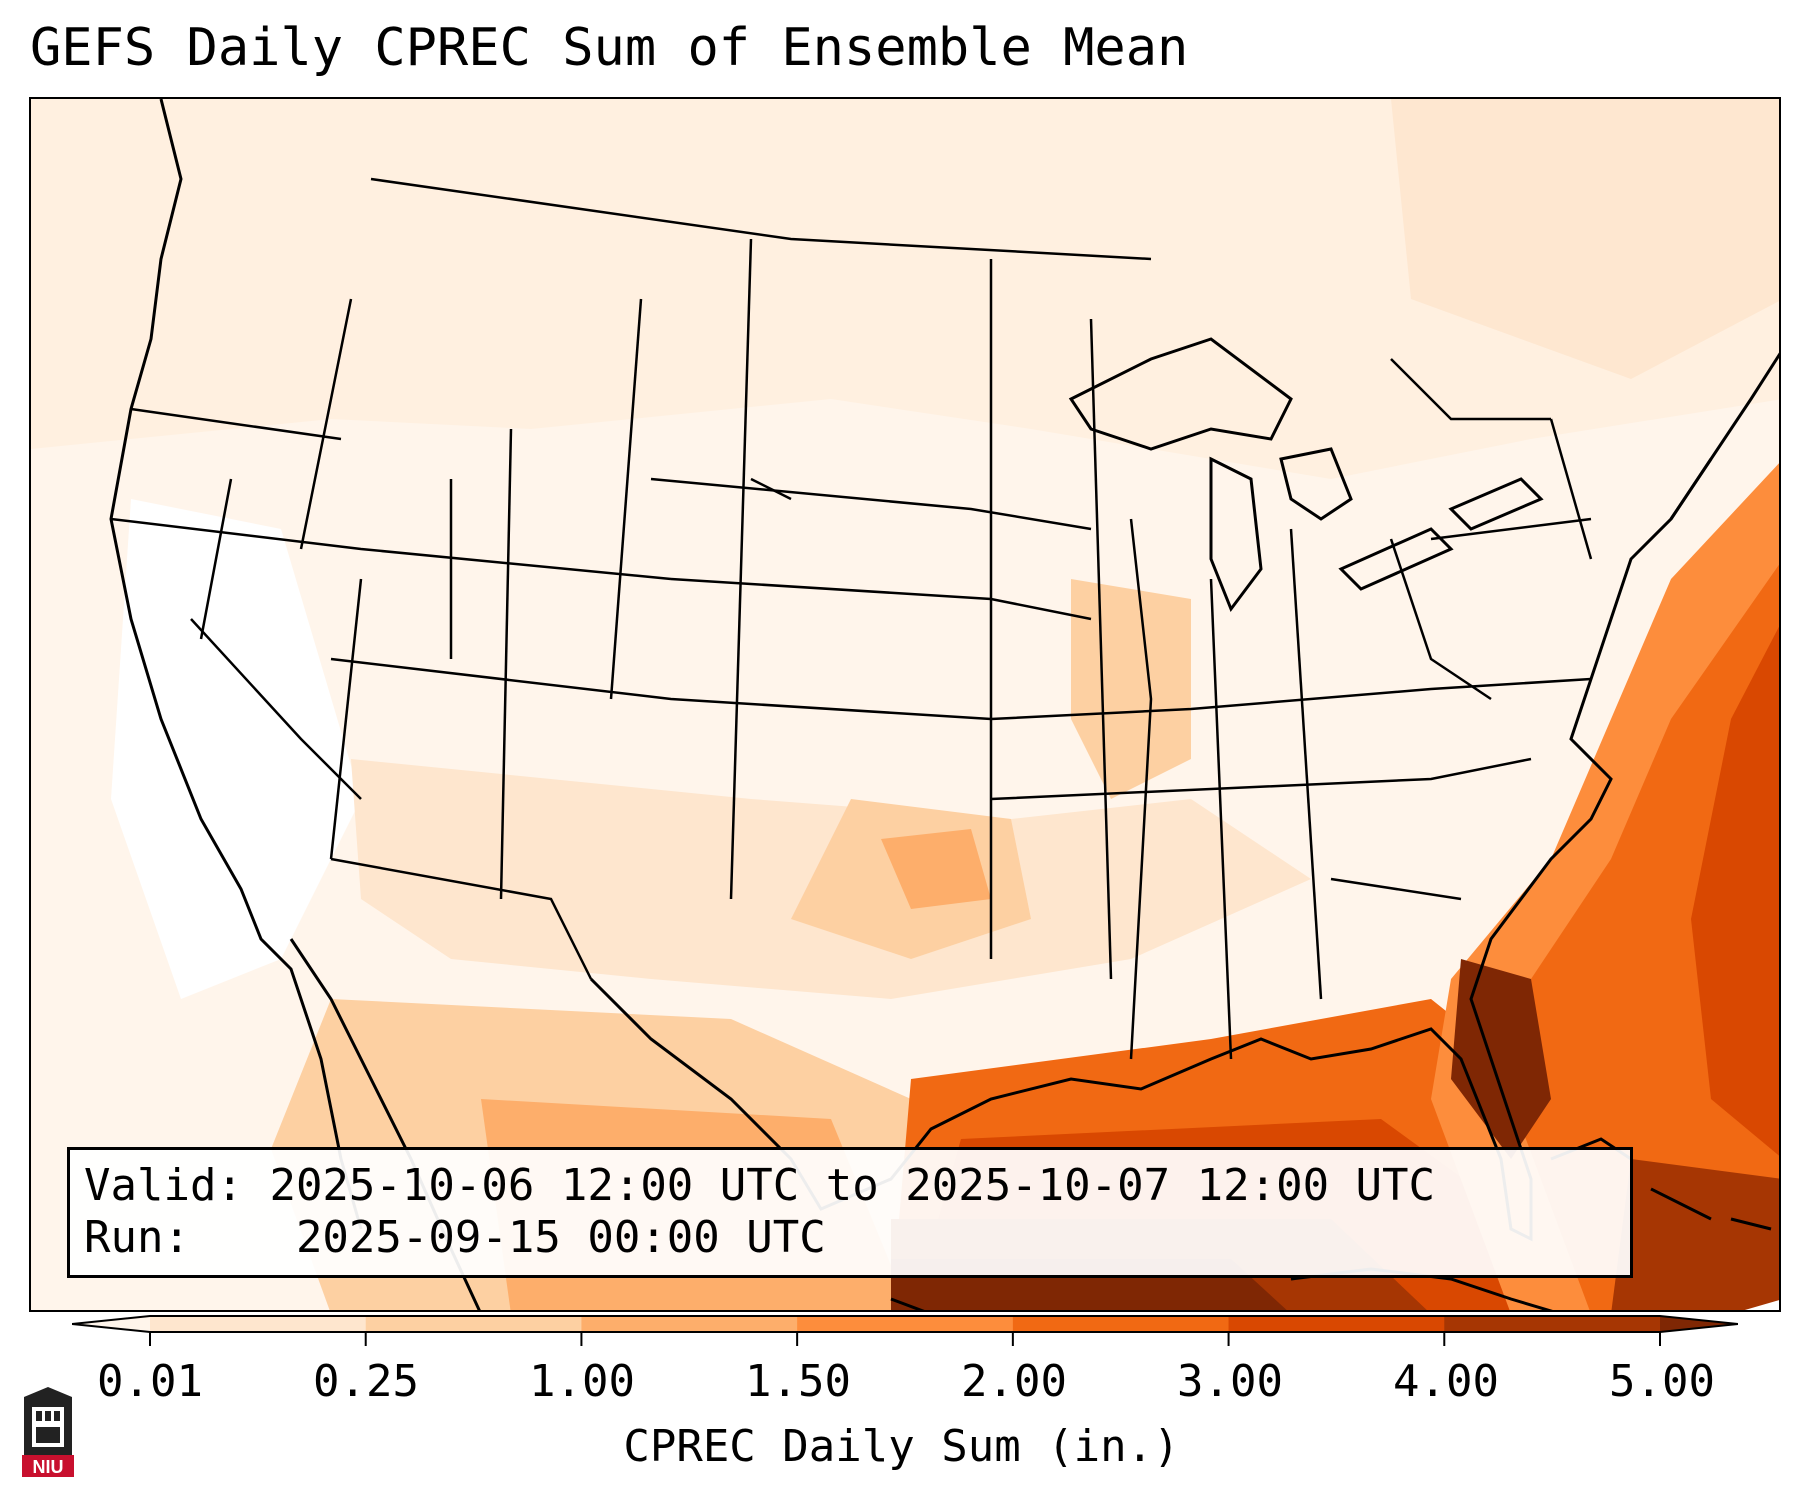  What do you see at coordinates (48, 1432) in the screenshot?
I see `niu-logo: NIU` at bounding box center [48, 1432].